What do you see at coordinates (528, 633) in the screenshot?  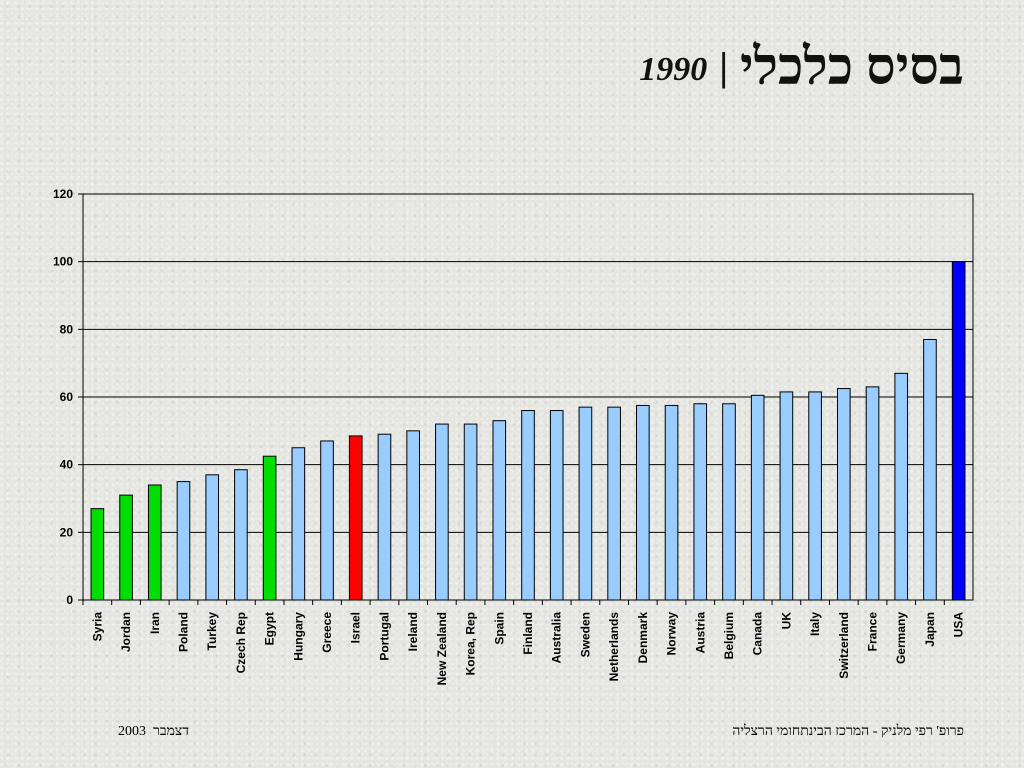 I see `x-tick-label: Finland` at bounding box center [528, 633].